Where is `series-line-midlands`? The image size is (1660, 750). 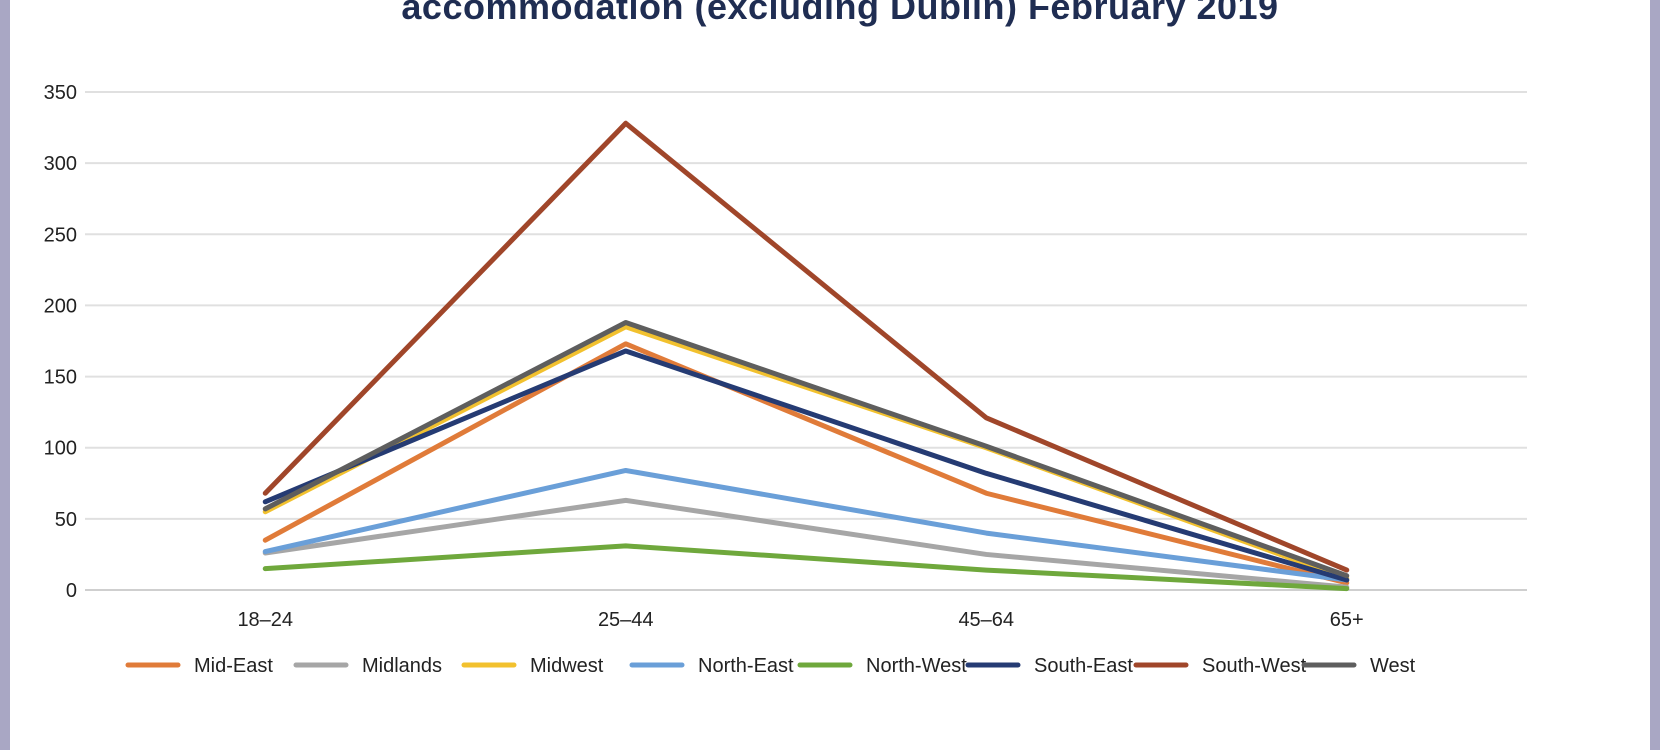
series-line-midlands is located at coordinates (806, 543).